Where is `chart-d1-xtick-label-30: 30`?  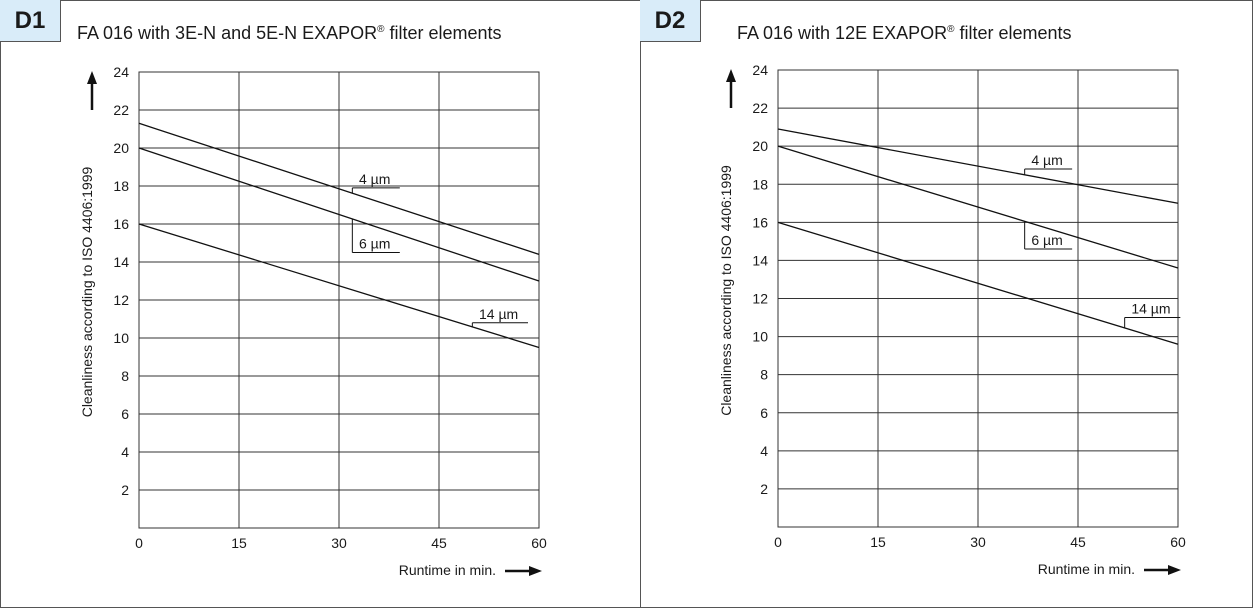 chart-d1-xtick-label-30: 30 is located at coordinates (339, 543).